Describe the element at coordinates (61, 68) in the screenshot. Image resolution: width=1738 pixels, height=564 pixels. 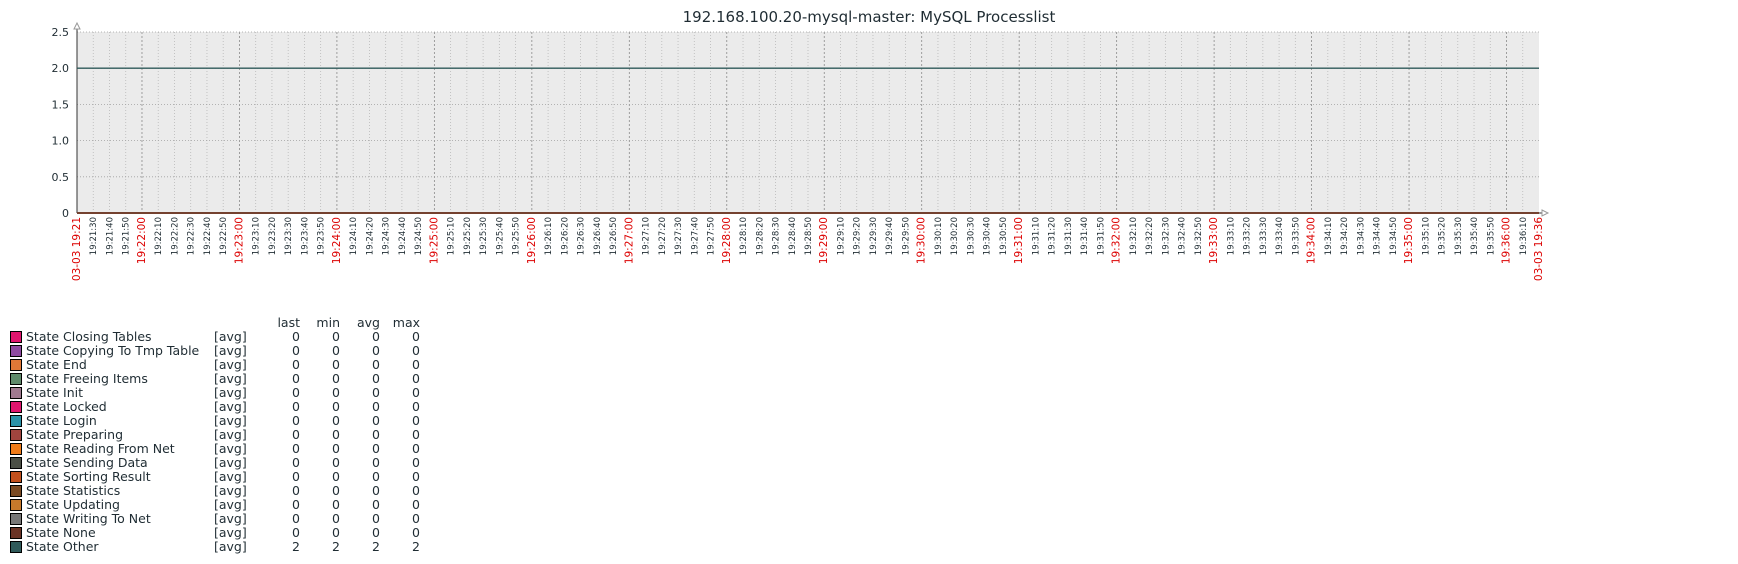
I see `y-tick-label: 2.0` at that location.